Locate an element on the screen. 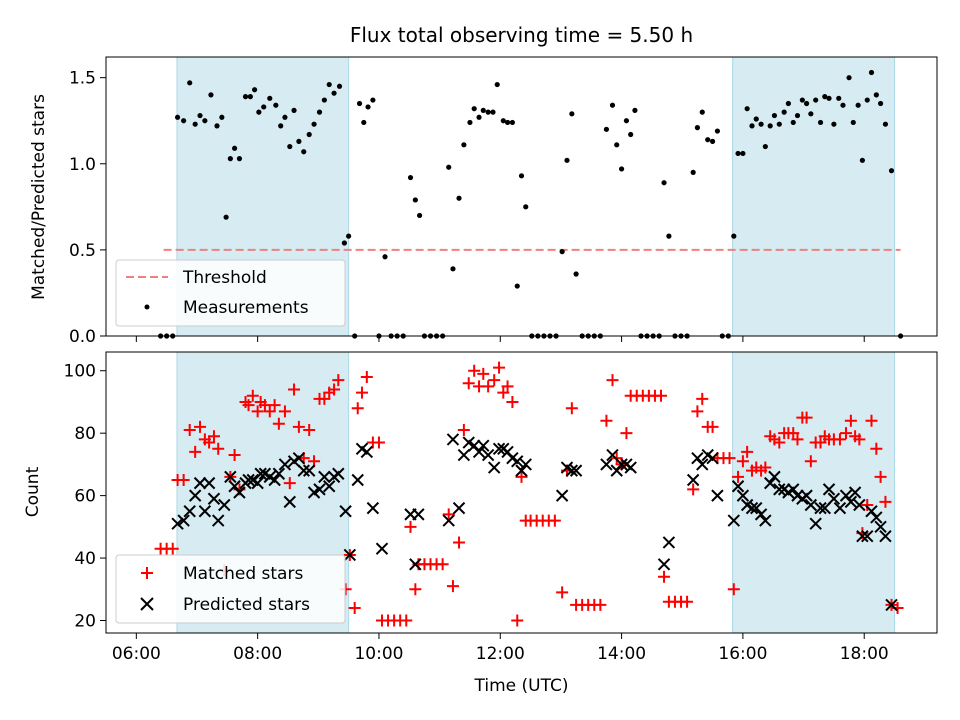 The width and height of the screenshot is (960, 720). x-tick-label: 18:00 is located at coordinates (864, 654).